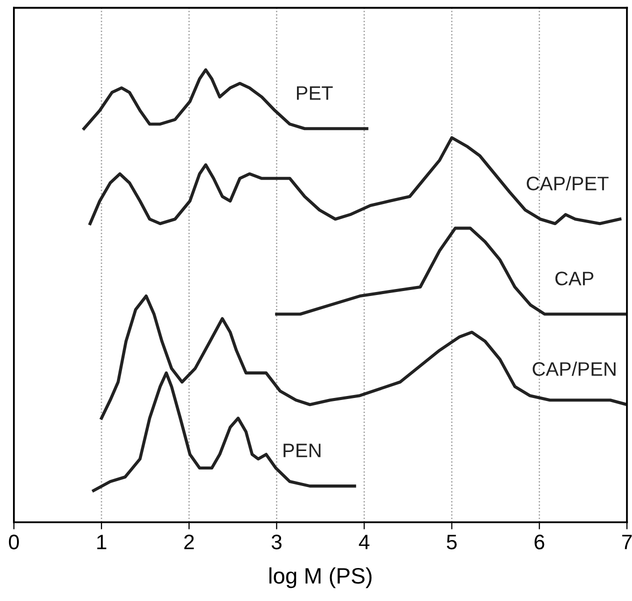 The image size is (632, 601). I want to click on x-tick-label: 6, so click(539, 542).